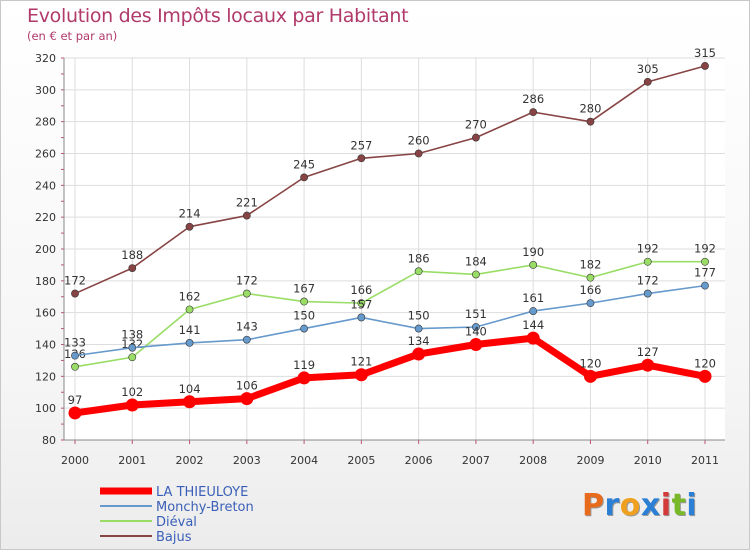 Image resolution: width=750 pixels, height=550 pixels. What do you see at coordinates (476, 460) in the screenshot?
I see `x-tick-label: 2007` at bounding box center [476, 460].